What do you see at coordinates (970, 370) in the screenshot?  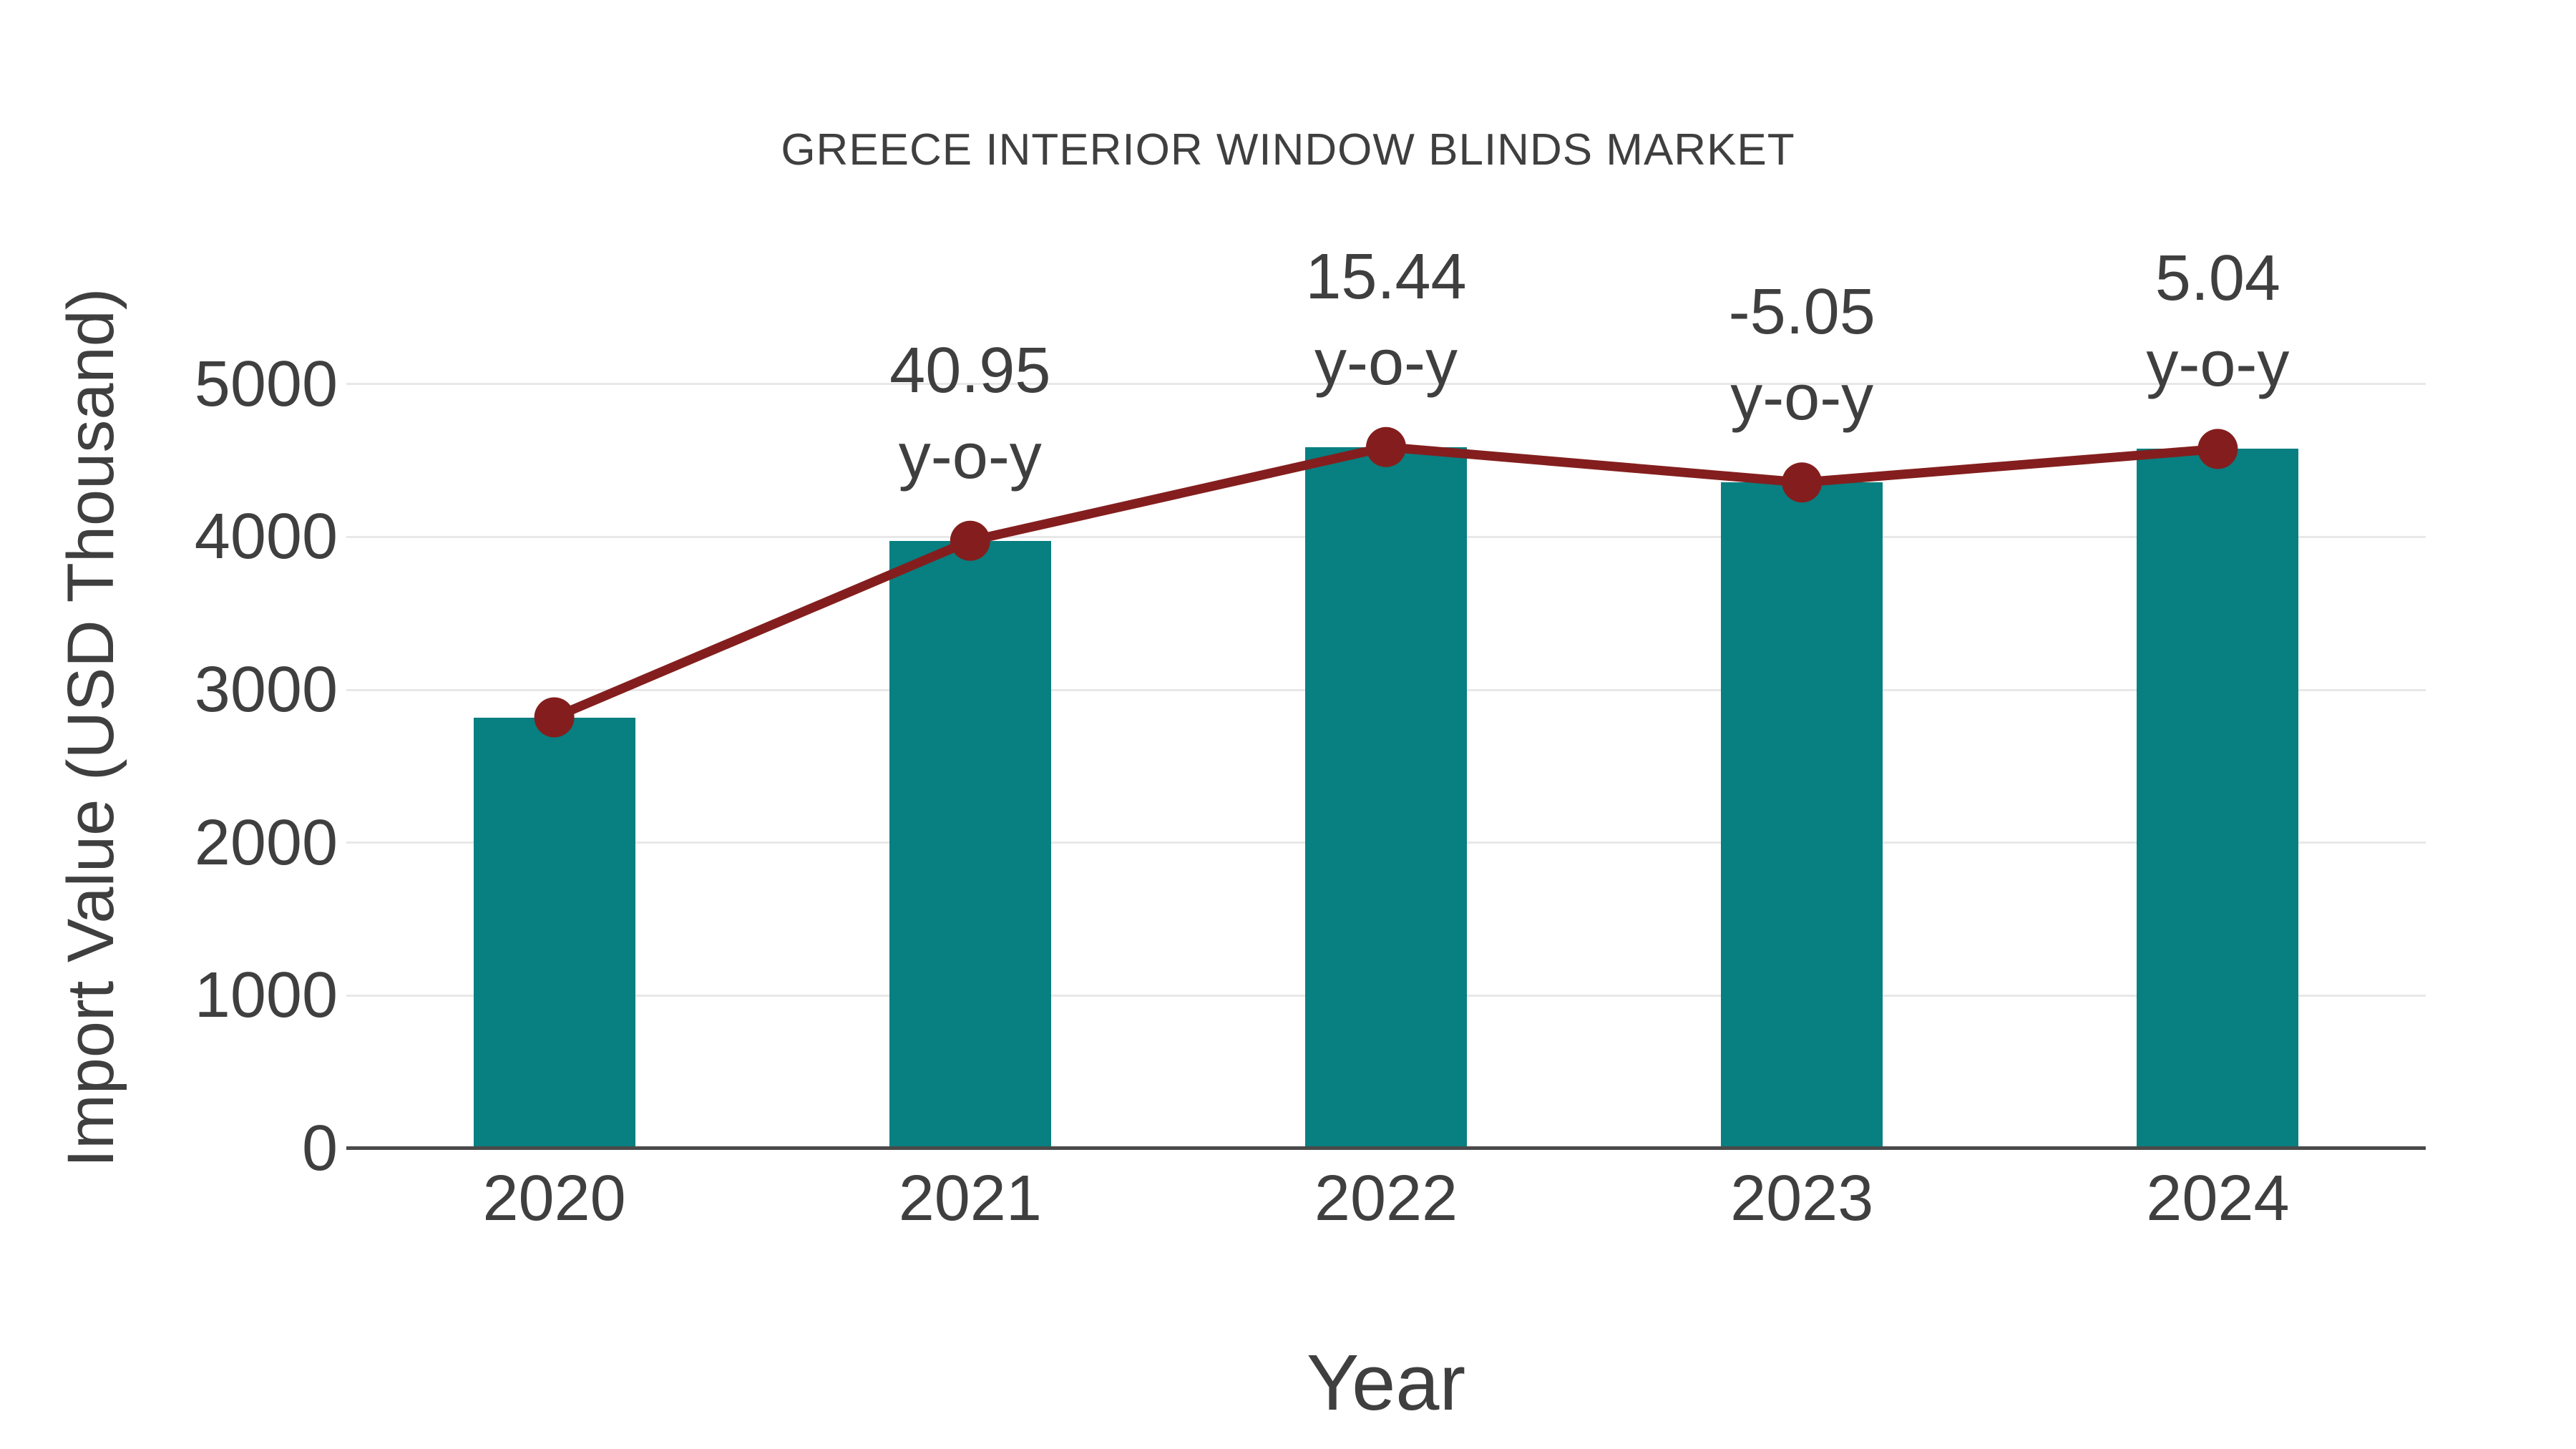 I see `annotation-value: 40.95` at bounding box center [970, 370].